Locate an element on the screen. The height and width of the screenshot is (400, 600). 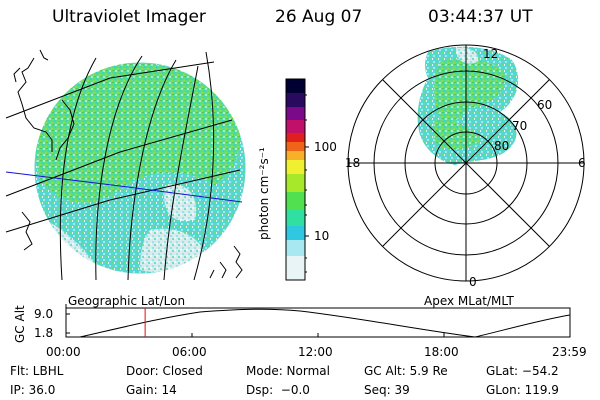
mlat-label-80: 80 is located at coordinates (502, 146).